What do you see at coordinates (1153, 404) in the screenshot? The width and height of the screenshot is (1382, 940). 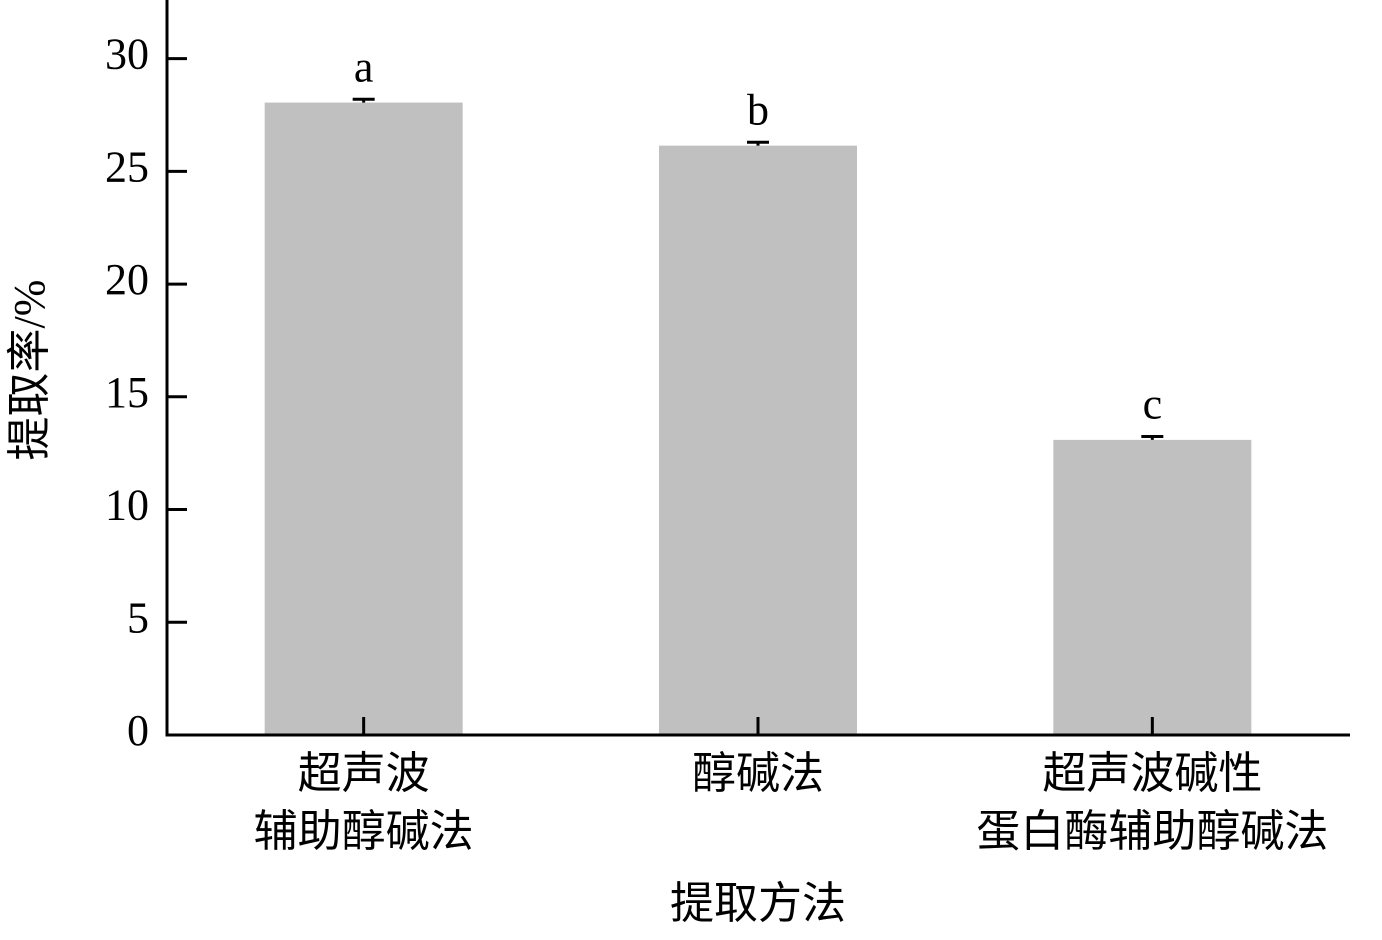 I see `significance-label: c` at bounding box center [1153, 404].